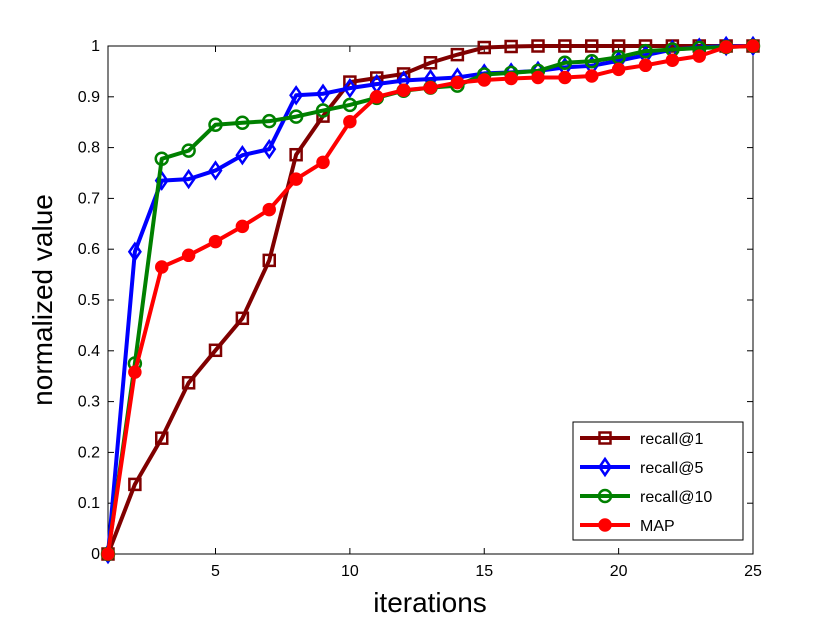  I want to click on legend: recall@1 recall@5 recall@10 MAP, so click(658, 481).